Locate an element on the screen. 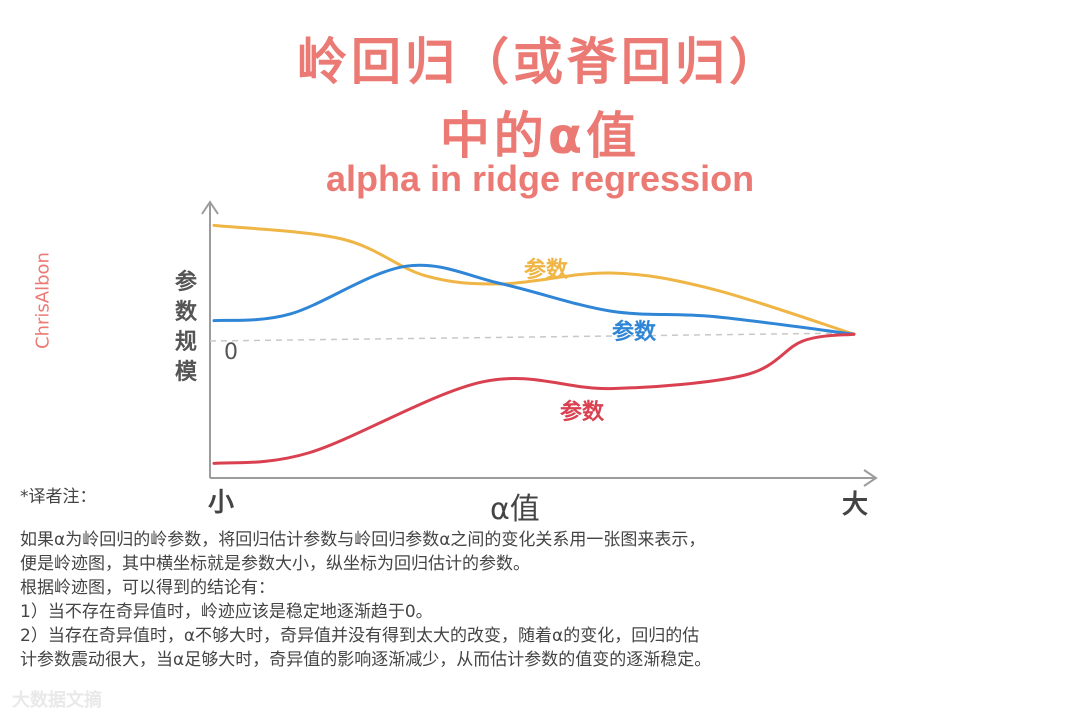 The height and width of the screenshot is (720, 1080). notes-title: *译者注： is located at coordinates (58, 497).